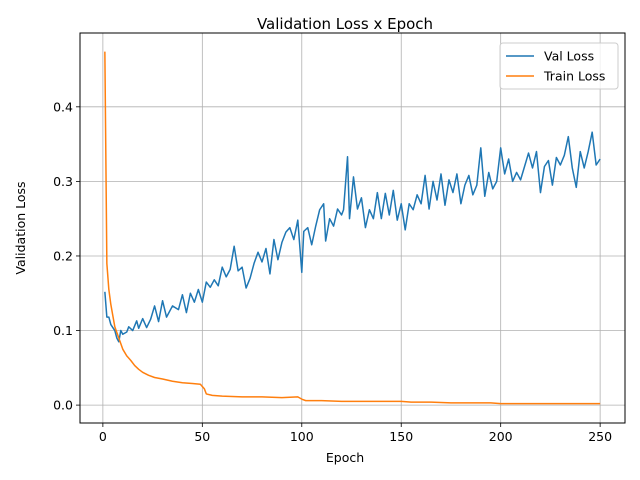 Image resolution: width=640 pixels, height=480 pixels. Describe the element at coordinates (302, 436) in the screenshot. I see `x-tick-label: 100` at that location.